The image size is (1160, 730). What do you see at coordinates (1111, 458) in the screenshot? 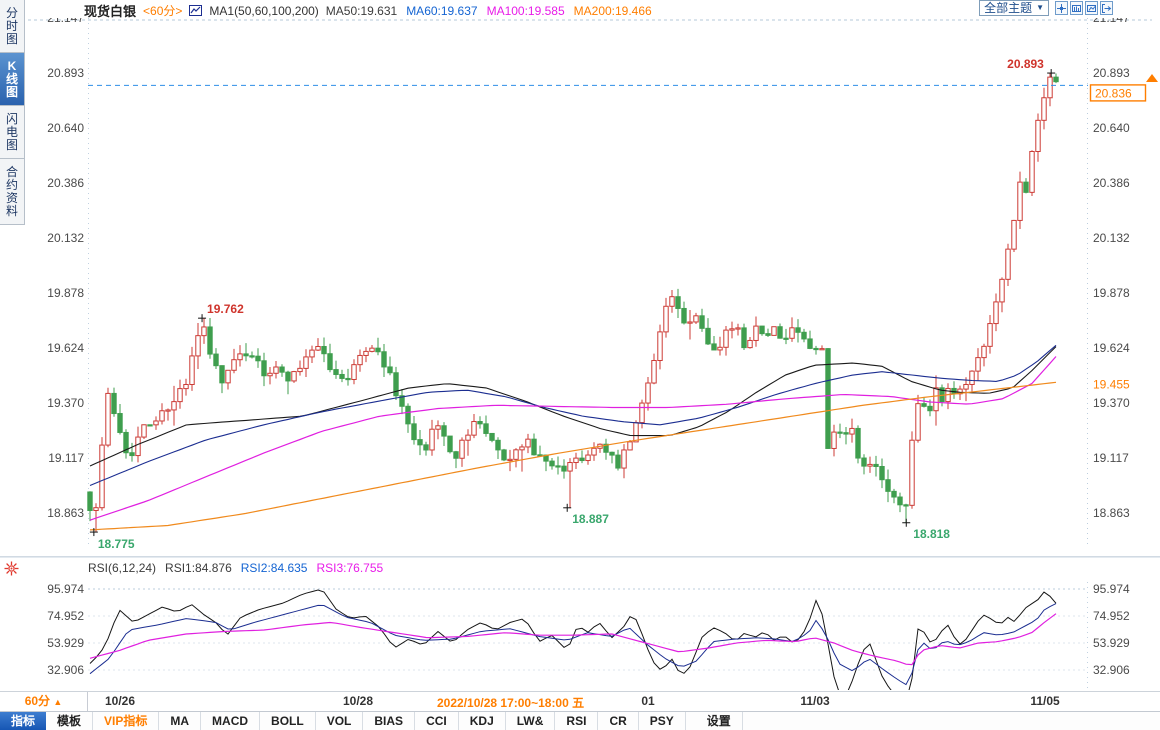
I see `price-tick-right: 19.117` at bounding box center [1111, 458].